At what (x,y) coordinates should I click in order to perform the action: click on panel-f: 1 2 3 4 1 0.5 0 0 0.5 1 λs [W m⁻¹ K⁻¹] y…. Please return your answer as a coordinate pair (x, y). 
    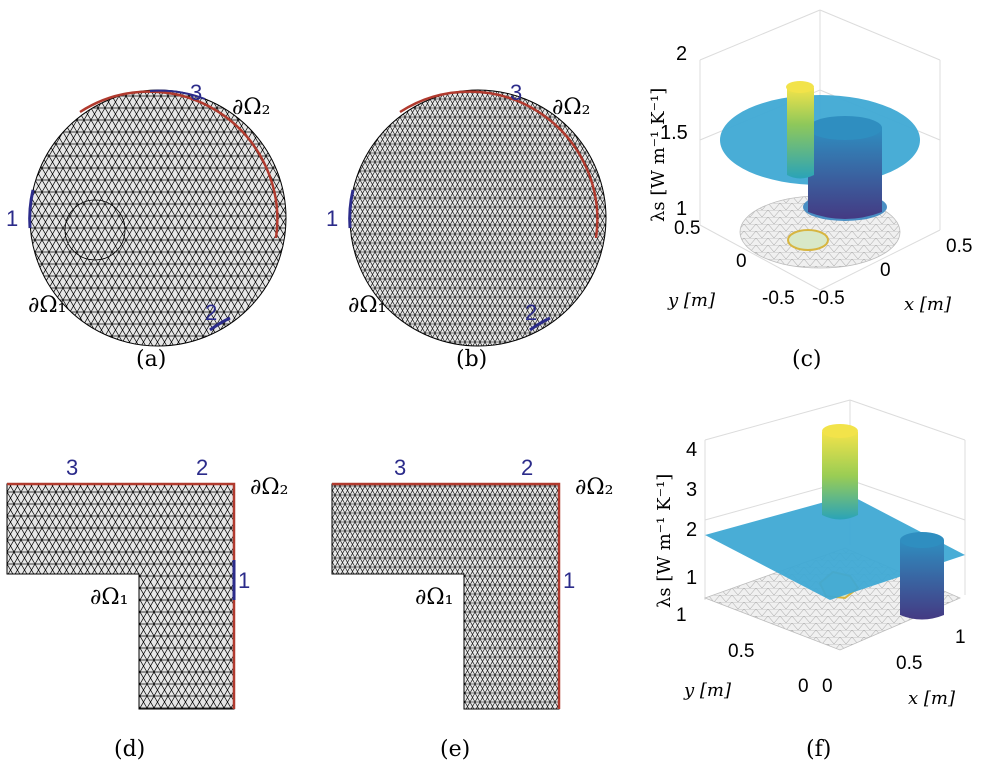
    Looking at the image, I should click on (810, 580).